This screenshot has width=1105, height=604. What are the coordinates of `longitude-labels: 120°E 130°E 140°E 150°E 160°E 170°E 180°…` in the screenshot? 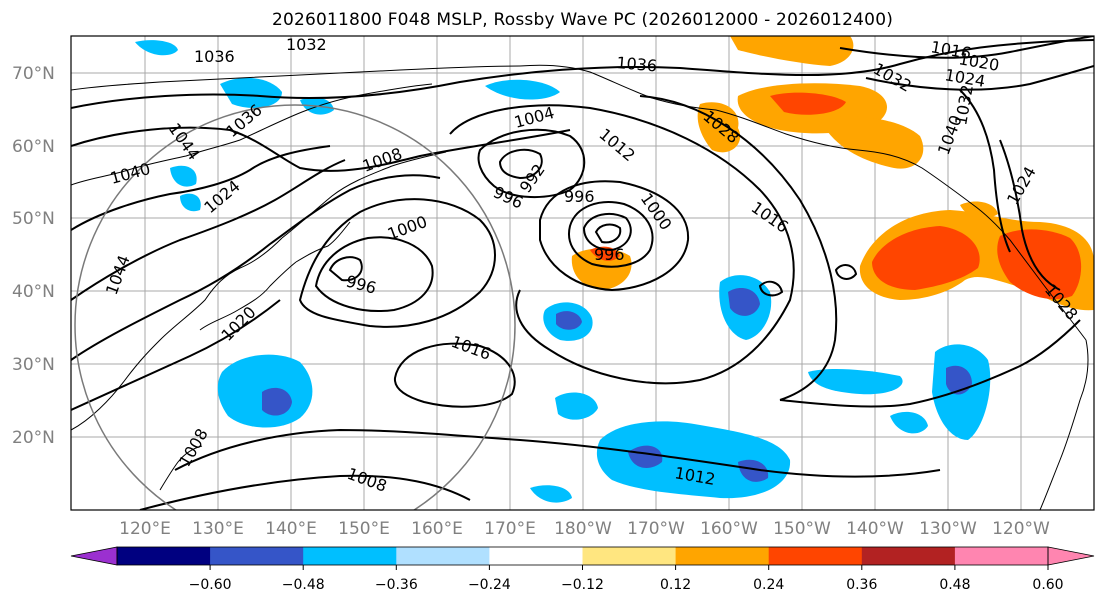 It's located at (584, 529).